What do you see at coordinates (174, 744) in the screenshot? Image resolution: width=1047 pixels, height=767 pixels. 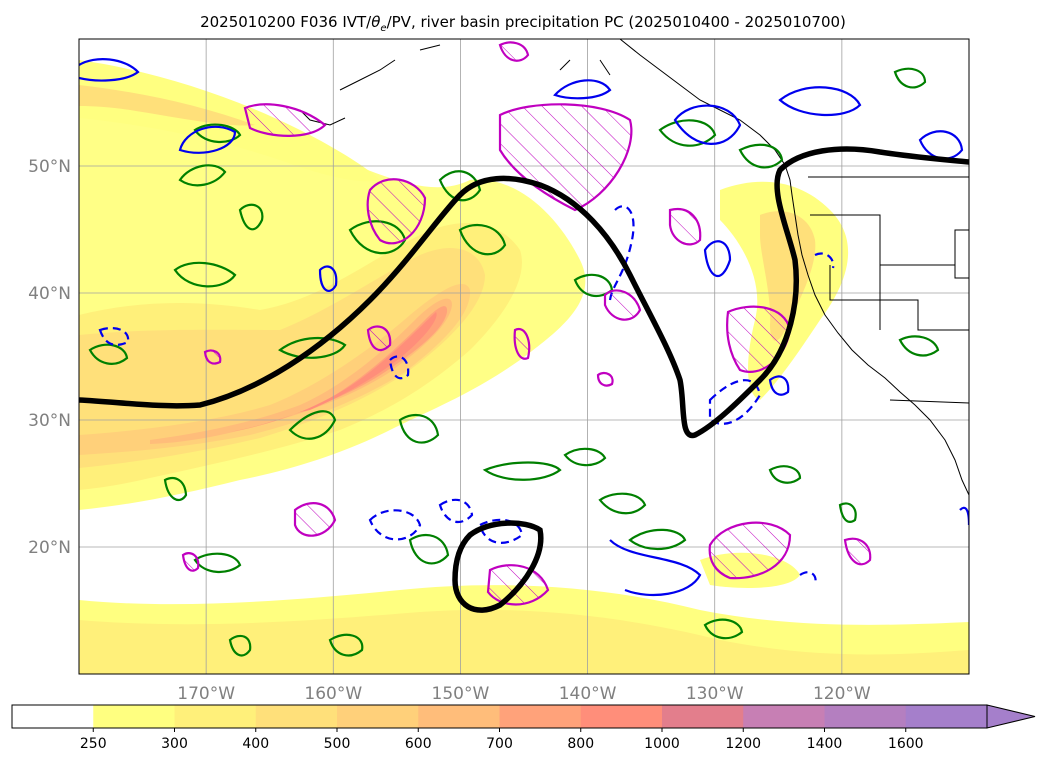 I see `colorbar-tick-label: 300` at bounding box center [174, 744].